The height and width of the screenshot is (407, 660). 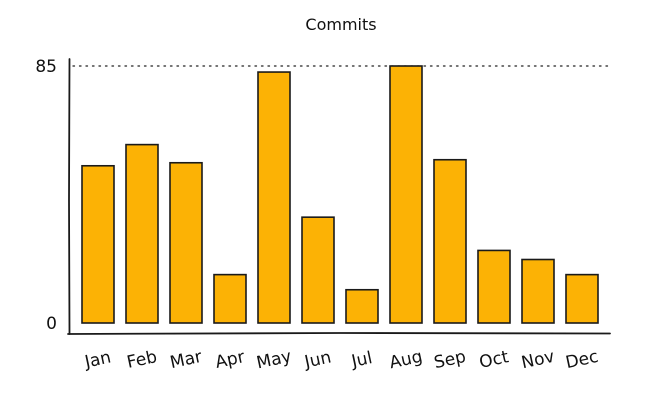 What do you see at coordinates (230, 298) in the screenshot?
I see `bar-apr` at bounding box center [230, 298].